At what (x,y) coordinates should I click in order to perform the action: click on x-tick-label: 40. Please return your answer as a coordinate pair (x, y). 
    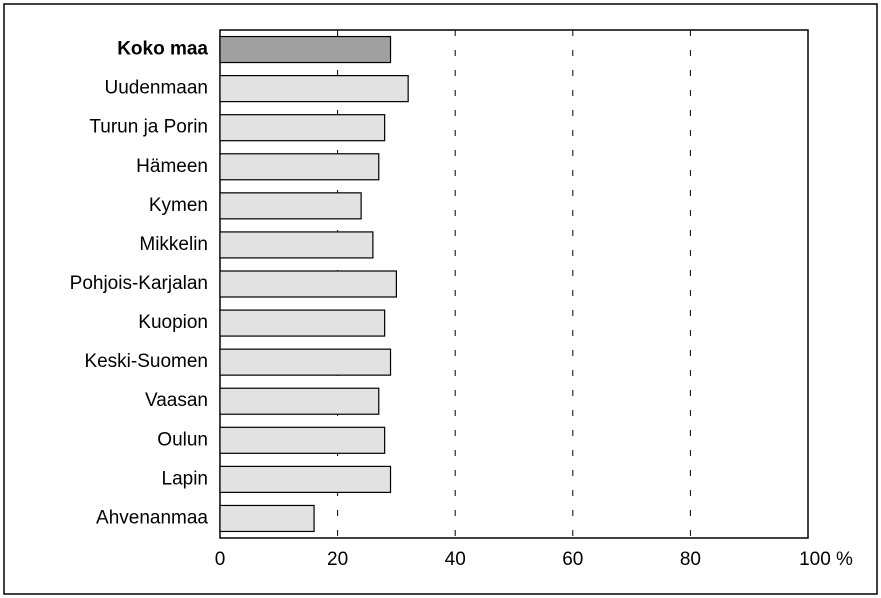
    Looking at the image, I should click on (455, 559).